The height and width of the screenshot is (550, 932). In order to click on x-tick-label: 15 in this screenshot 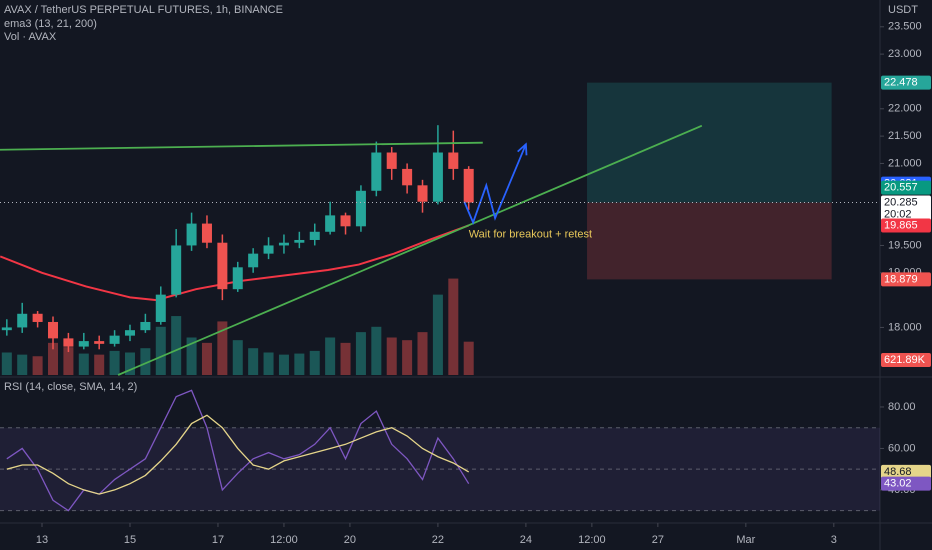, I will do `click(130, 540)`.